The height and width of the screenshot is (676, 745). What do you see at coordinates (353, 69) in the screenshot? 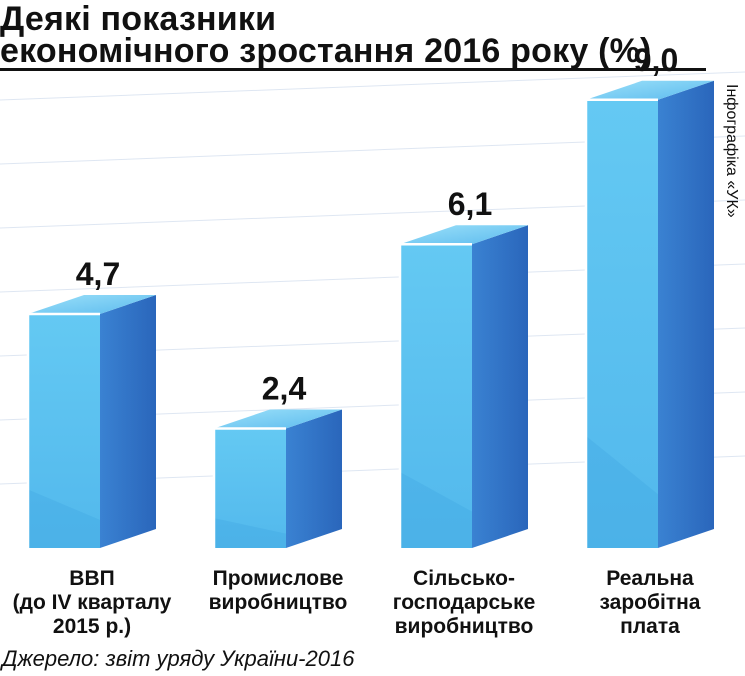
I see `title-underline` at bounding box center [353, 69].